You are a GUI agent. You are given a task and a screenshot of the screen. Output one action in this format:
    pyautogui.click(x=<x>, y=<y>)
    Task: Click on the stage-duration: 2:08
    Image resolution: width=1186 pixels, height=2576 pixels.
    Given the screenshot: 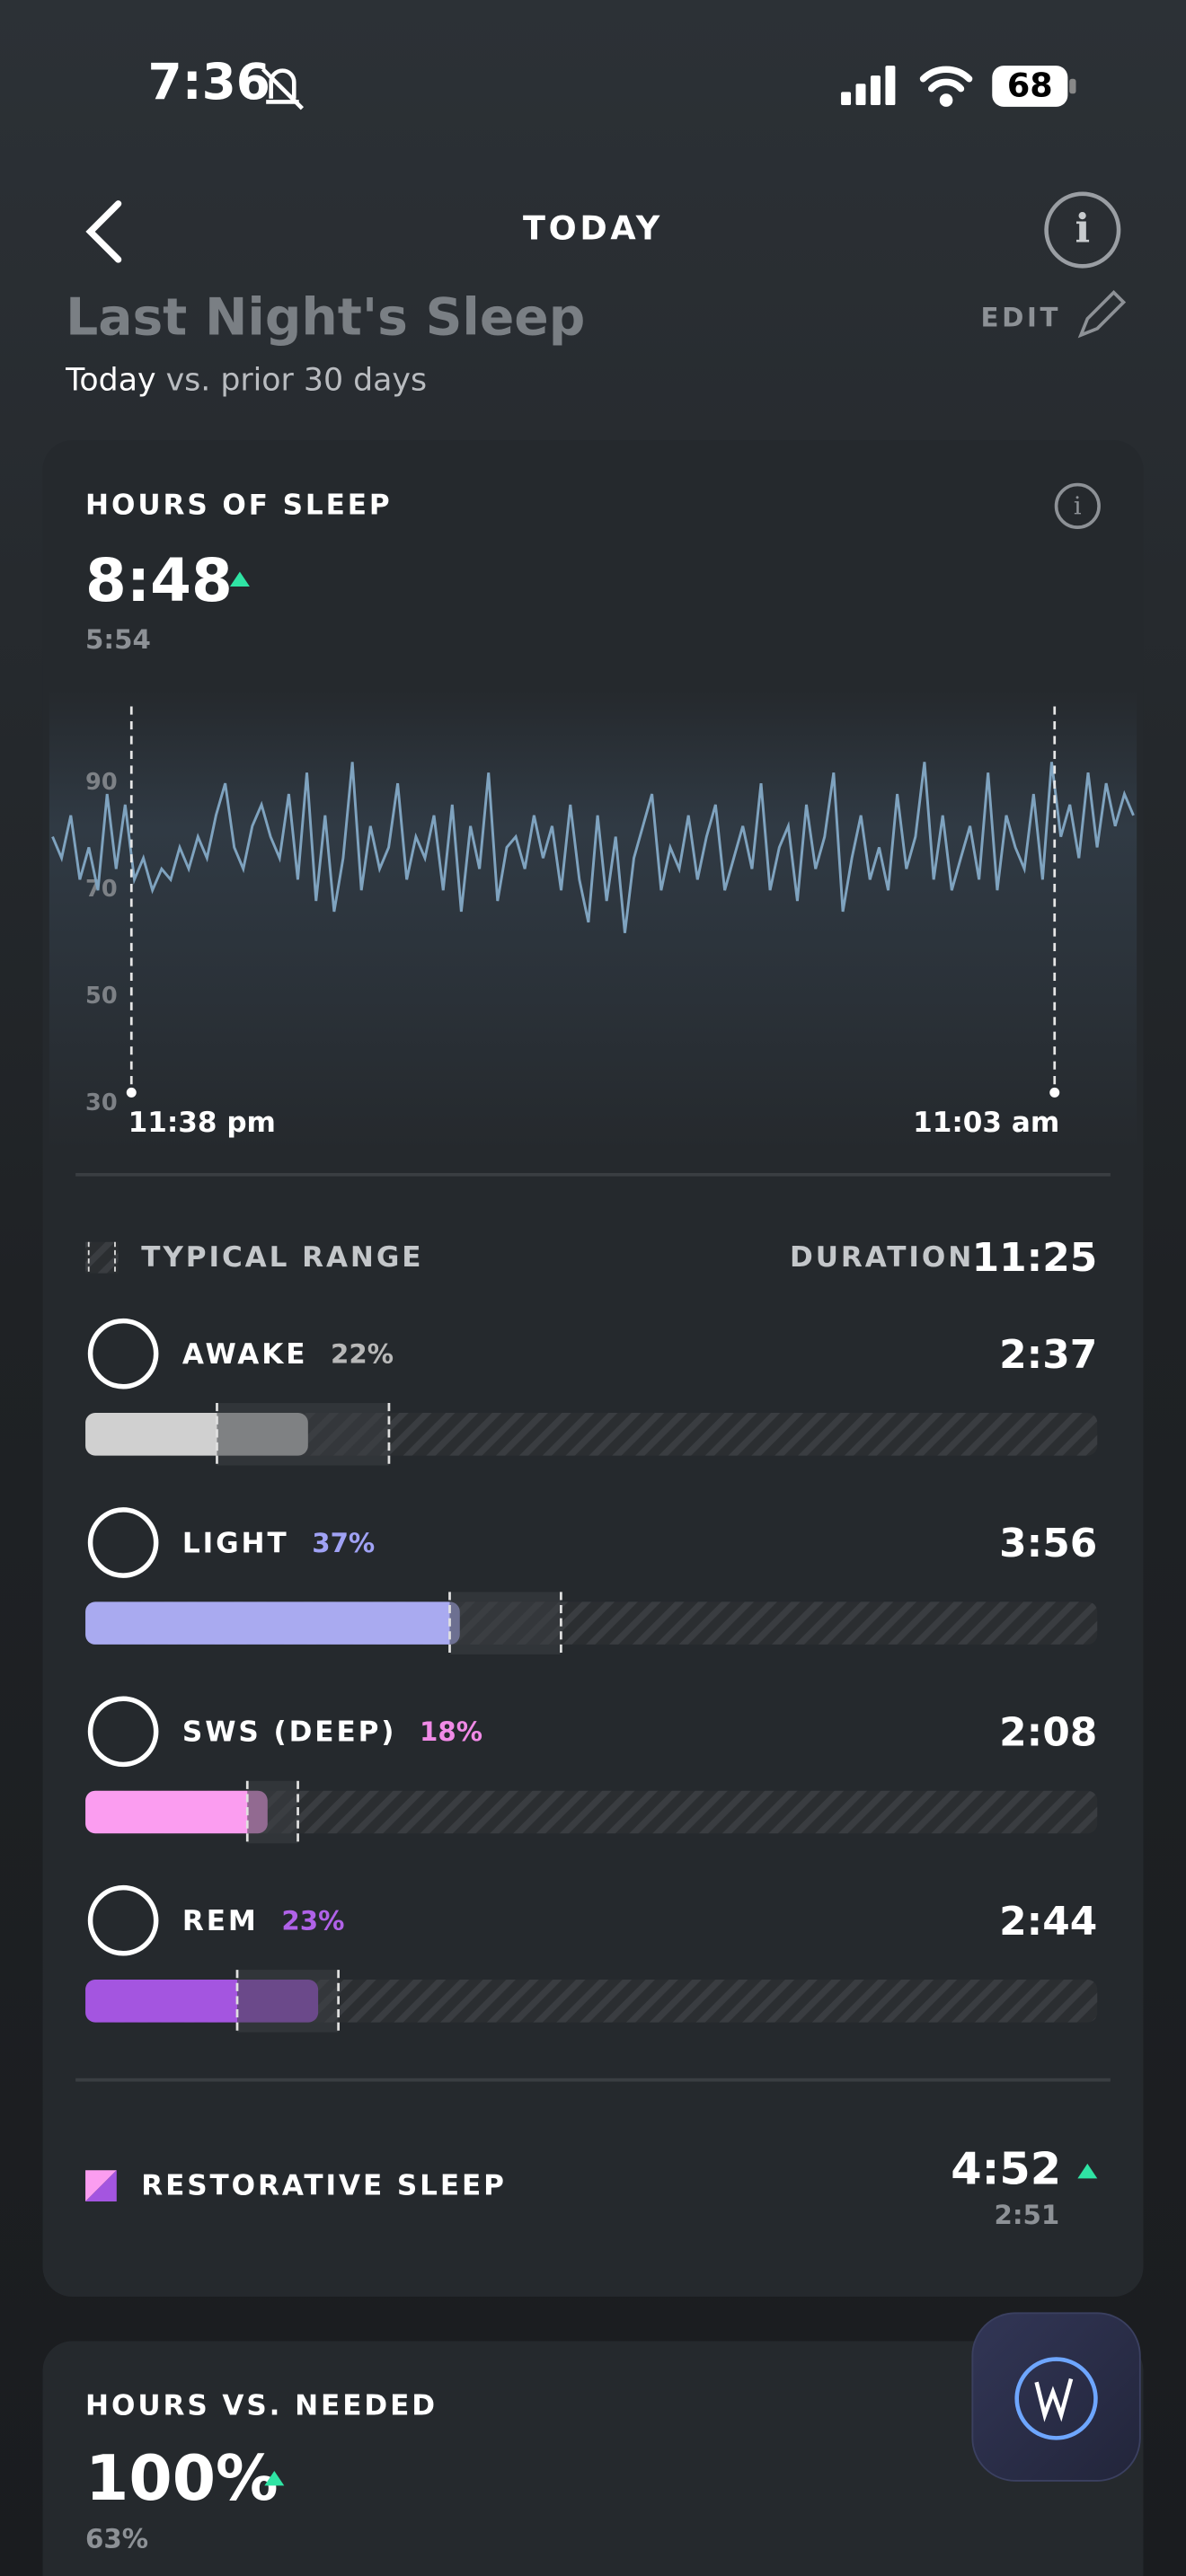 What is the action you would take?
    pyautogui.click(x=1048, y=1733)
    